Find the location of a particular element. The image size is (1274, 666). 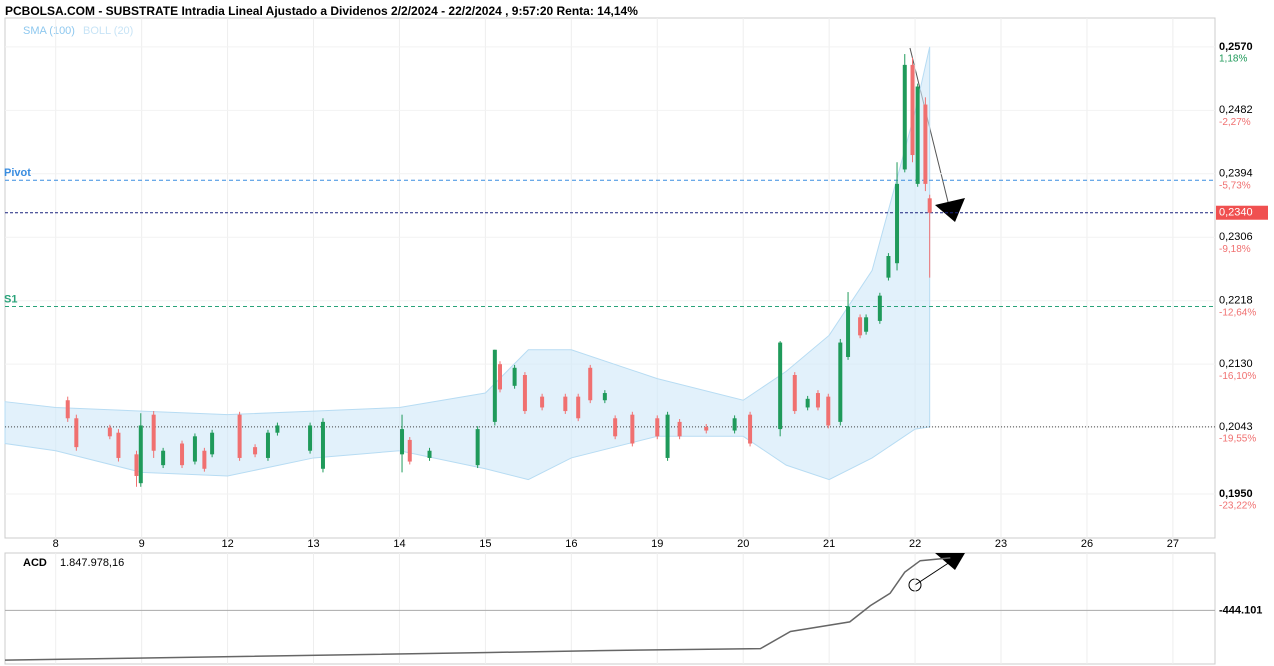

y-tick-label: 0,1950 is located at coordinates (1236, 494).